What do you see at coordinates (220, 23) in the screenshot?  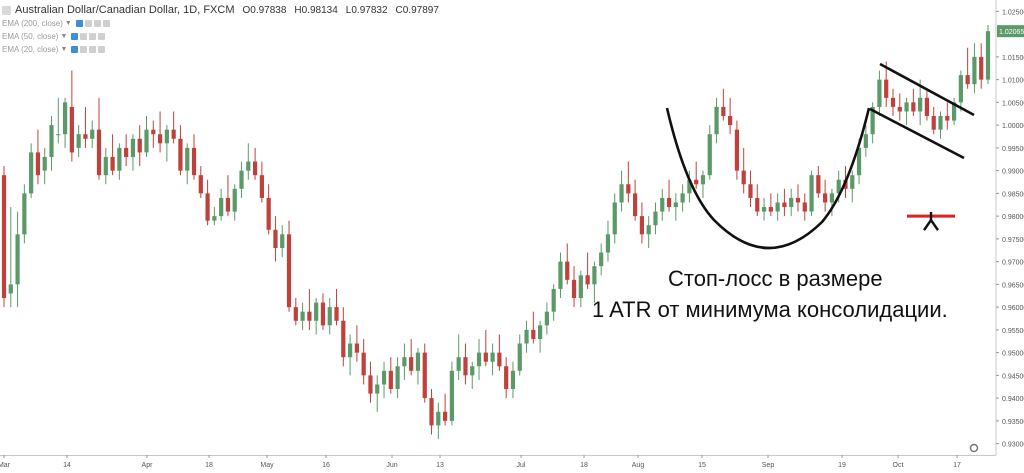 I see `indicator-ema200-row: EMA (200, close) ▼` at bounding box center [220, 23].